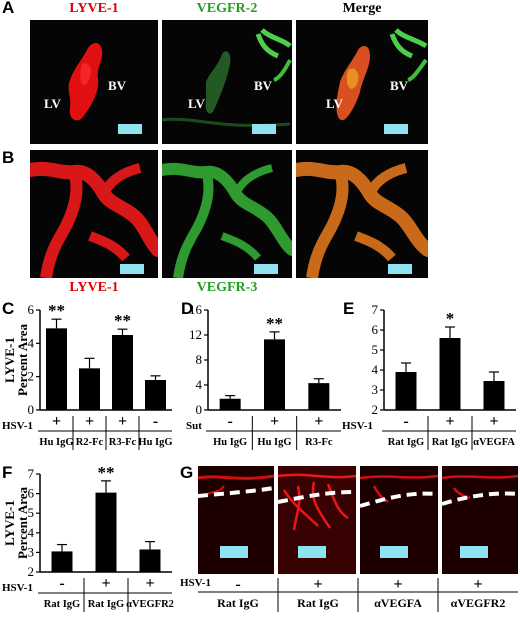 The height and width of the screenshot is (620, 520). I want to click on micrograph-b-merge, so click(362, 214).